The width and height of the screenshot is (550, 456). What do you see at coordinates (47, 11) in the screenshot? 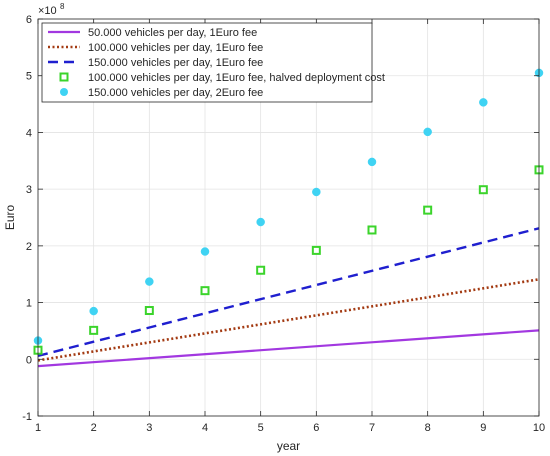
I see `y-exponent-base: ×10` at bounding box center [47, 11].